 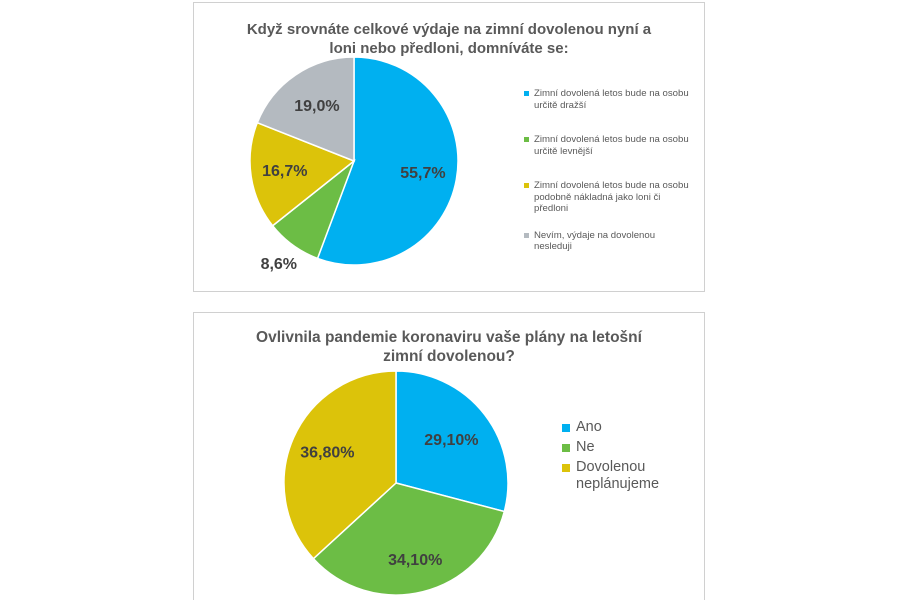 What do you see at coordinates (316, 106) in the screenshot?
I see `pie-data-label: 19,0%` at bounding box center [316, 106].